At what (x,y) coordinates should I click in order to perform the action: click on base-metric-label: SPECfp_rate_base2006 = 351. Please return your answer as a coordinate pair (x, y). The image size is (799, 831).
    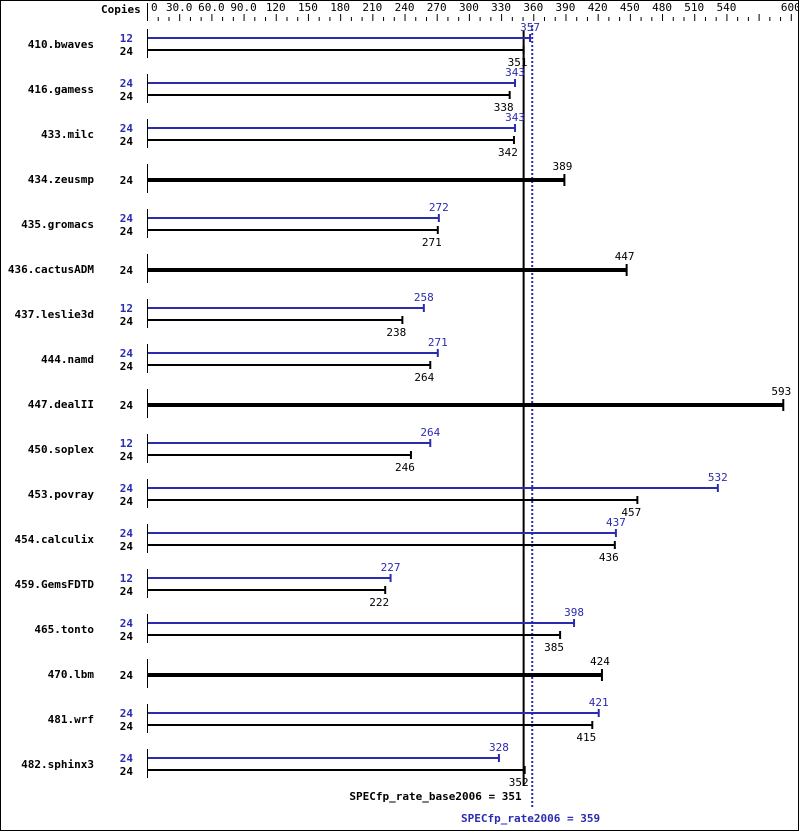
    Looking at the image, I should click on (435, 796).